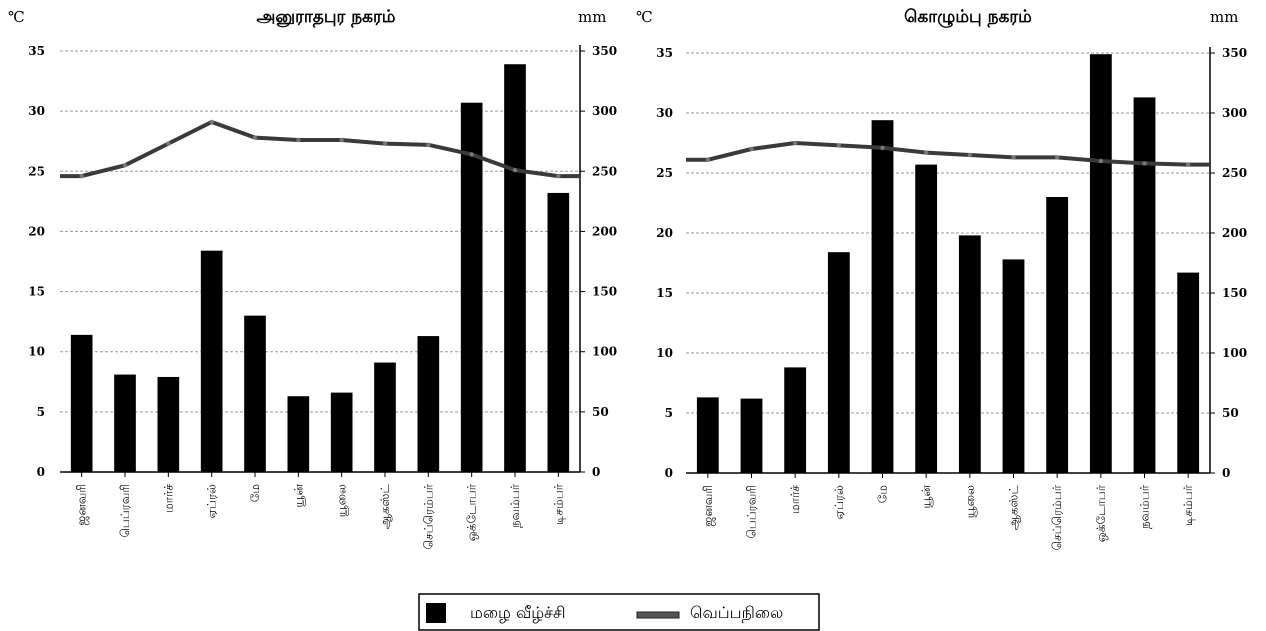 Image resolution: width=1266 pixels, height=631 pixels. I want to click on month-label: ஏப்ரல், so click(839, 502).